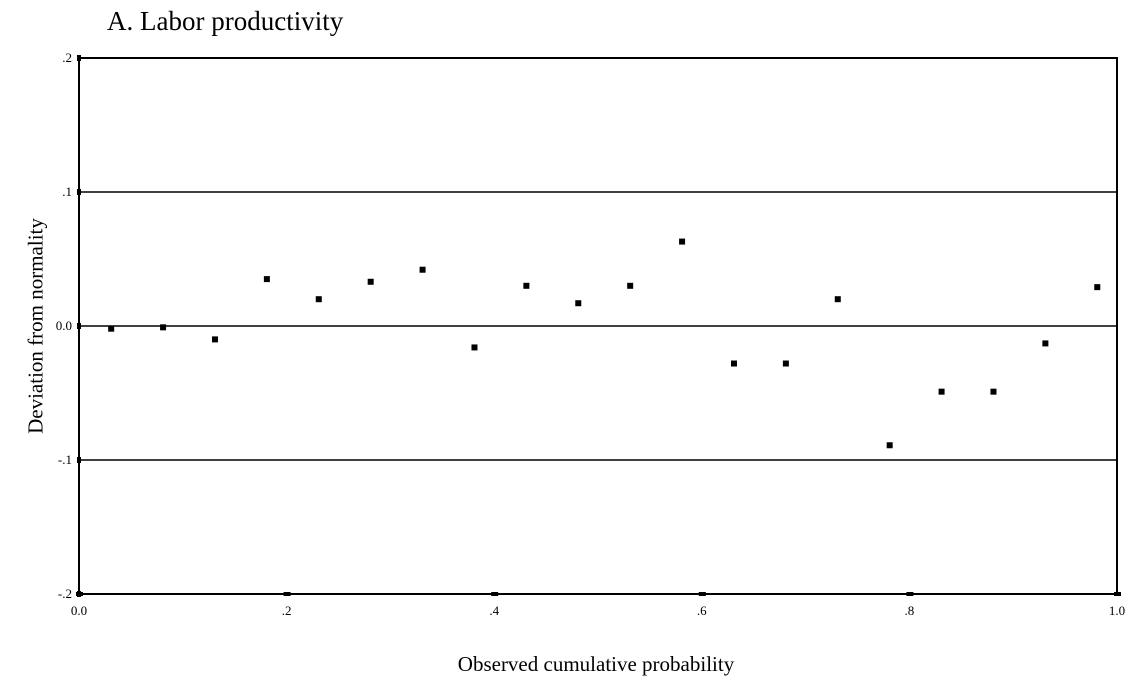 The image size is (1132, 685). Describe the element at coordinates (287, 610) in the screenshot. I see `x-tick-label-1: .2` at that location.